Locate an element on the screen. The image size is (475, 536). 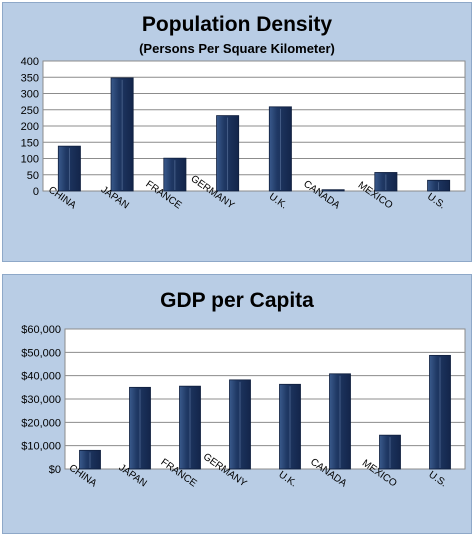
y-tick-label: $30,000 is located at coordinates (41, 400).